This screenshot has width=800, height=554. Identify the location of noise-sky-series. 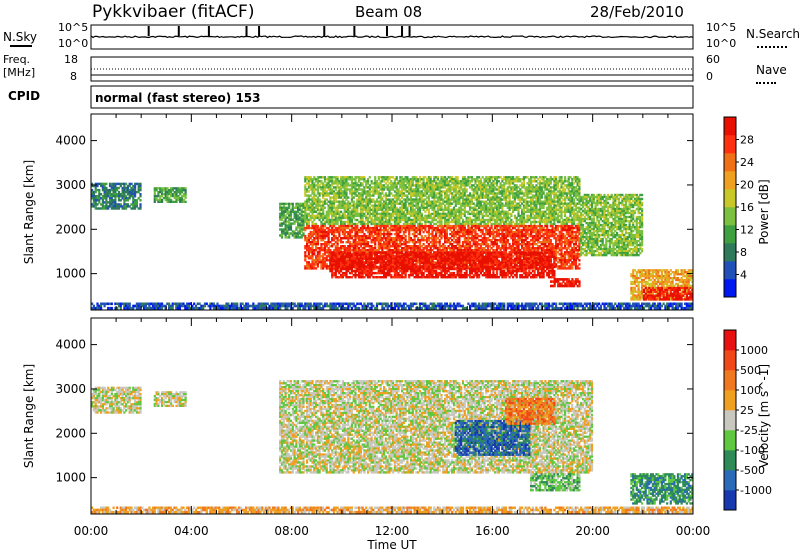
(392, 37).